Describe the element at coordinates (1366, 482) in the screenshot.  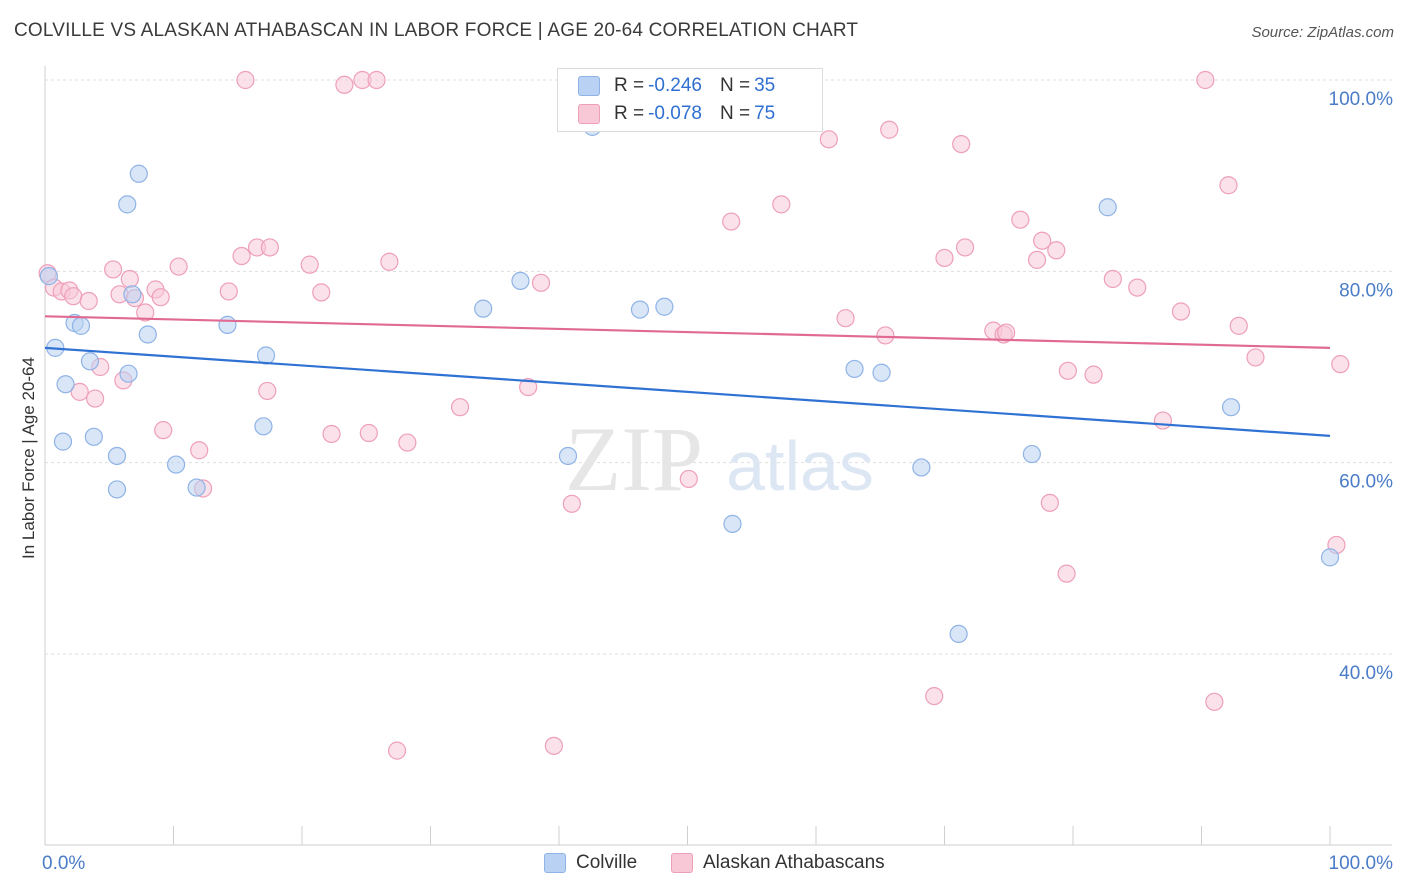
I see `y-tick-label-60: 60.0%` at that location.